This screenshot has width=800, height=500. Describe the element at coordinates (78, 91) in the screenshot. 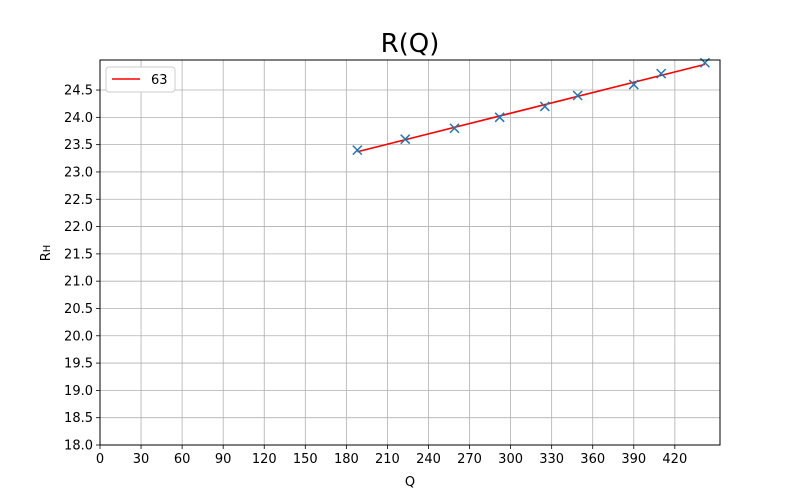

I see `y-tick-label: 24.5` at that location.